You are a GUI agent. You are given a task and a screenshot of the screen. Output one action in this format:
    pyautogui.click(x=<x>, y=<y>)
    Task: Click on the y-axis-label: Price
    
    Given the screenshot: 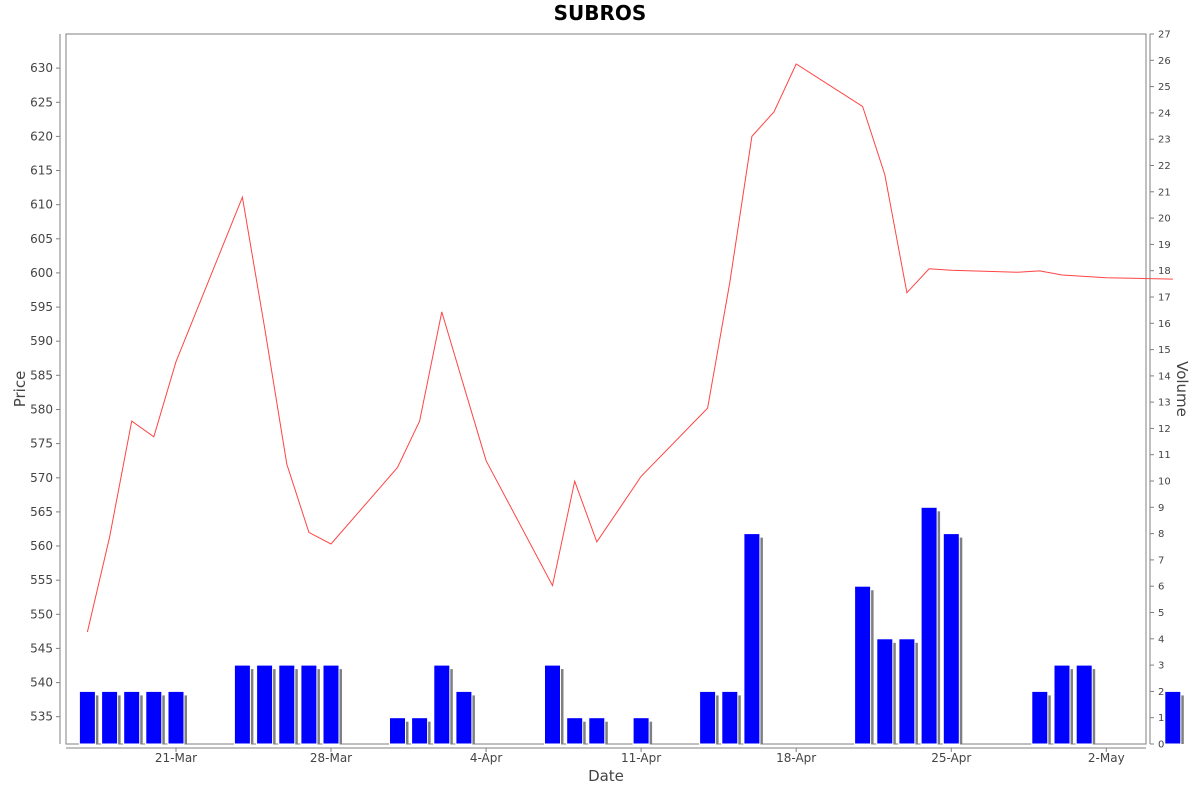 What is the action you would take?
    pyautogui.click(x=20, y=389)
    